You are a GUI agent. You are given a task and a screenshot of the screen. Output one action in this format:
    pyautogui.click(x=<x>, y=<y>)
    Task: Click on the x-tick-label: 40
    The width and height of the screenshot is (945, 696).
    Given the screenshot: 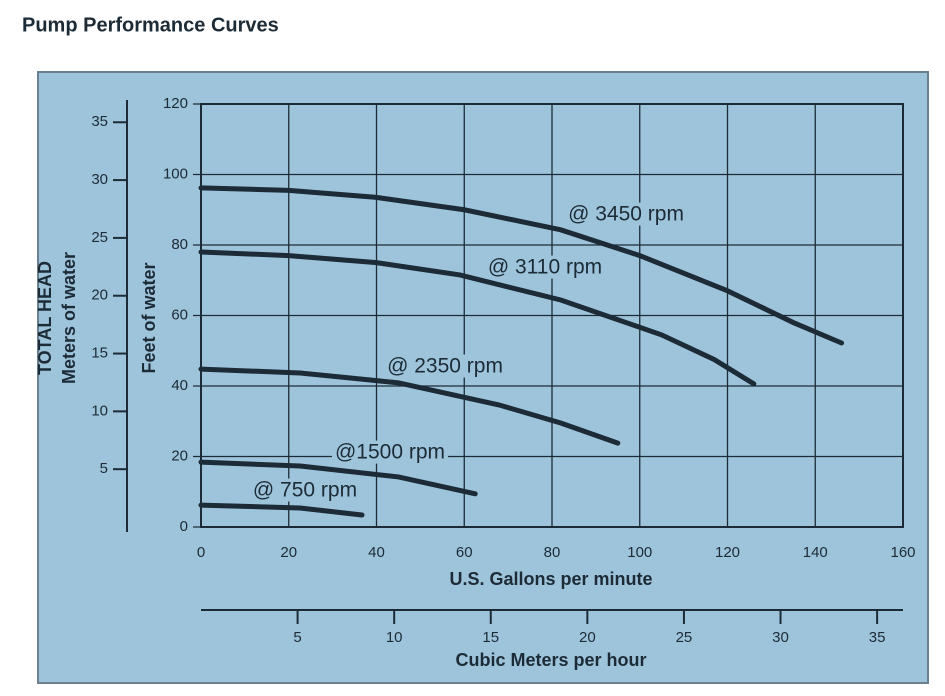 What is the action you would take?
    pyautogui.click(x=376, y=552)
    